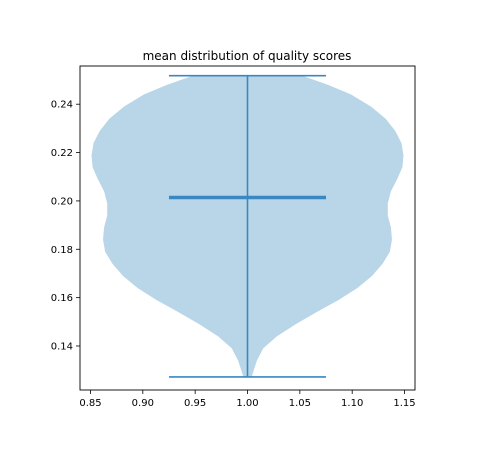  Describe the element at coordinates (195, 403) in the screenshot. I see `x-tick-label: 0.95` at that location.